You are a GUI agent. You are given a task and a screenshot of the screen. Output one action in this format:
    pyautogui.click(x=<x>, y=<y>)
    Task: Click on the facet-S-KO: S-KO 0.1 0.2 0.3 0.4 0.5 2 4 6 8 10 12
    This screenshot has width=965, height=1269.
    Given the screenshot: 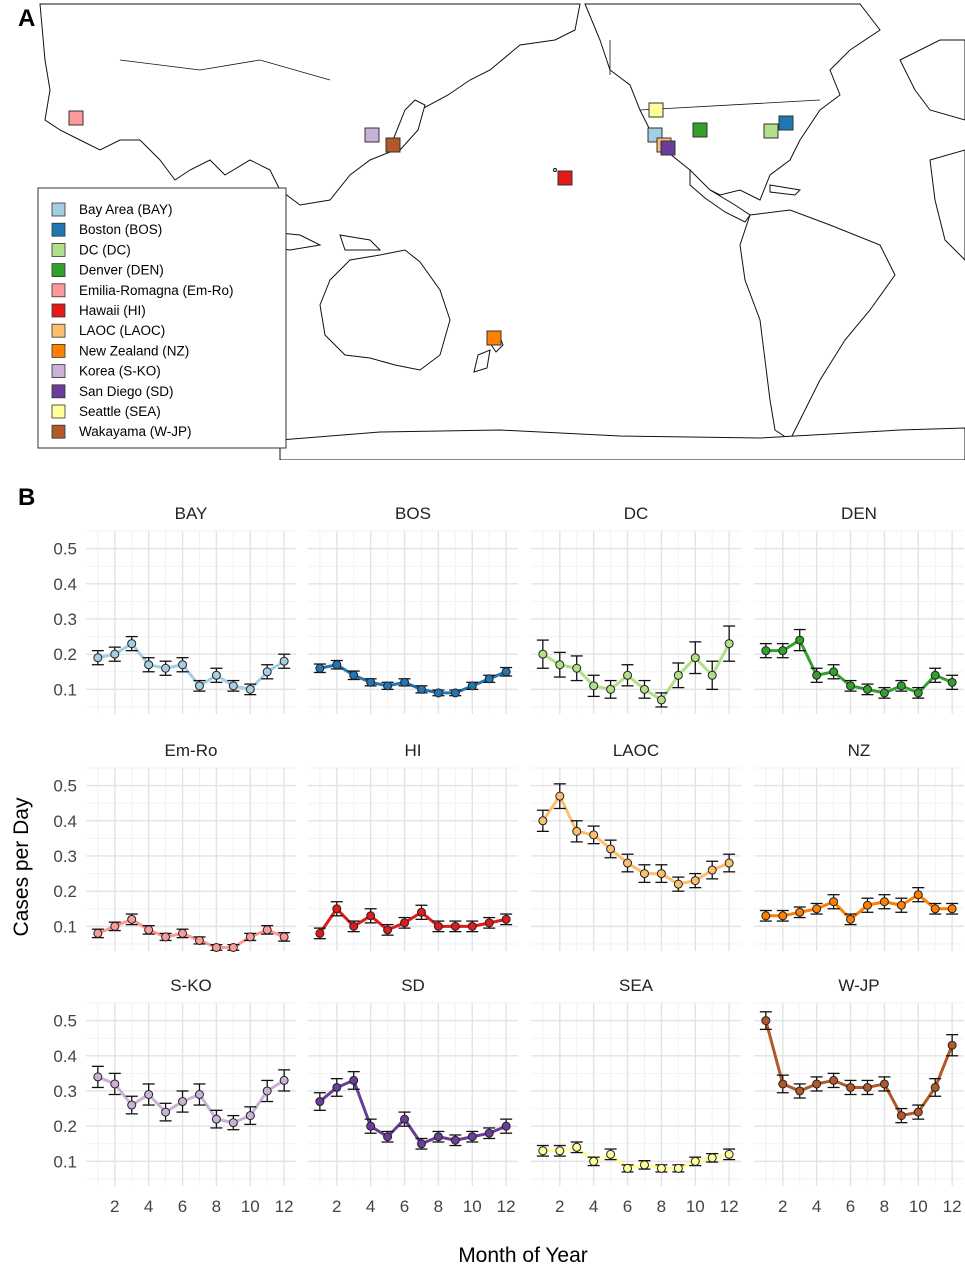 What is the action you would take?
    pyautogui.click(x=174, y=1096)
    